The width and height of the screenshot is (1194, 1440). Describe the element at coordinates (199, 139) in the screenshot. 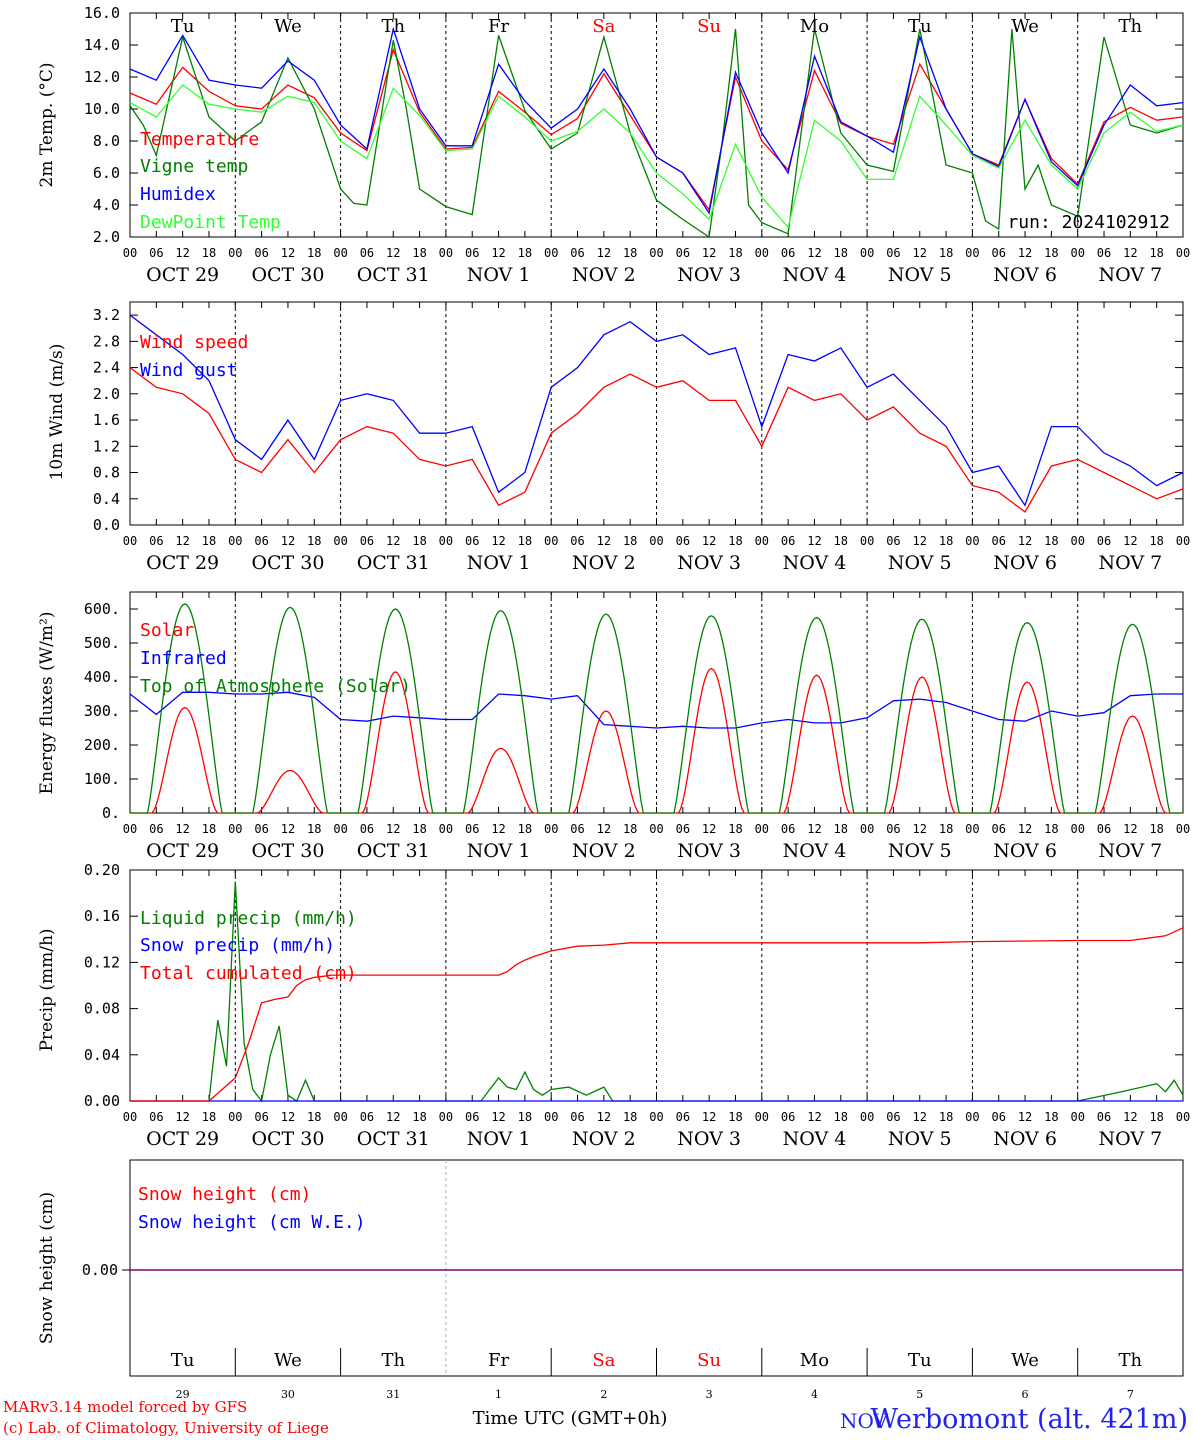

I see `legend-entry: Temperature` at that location.